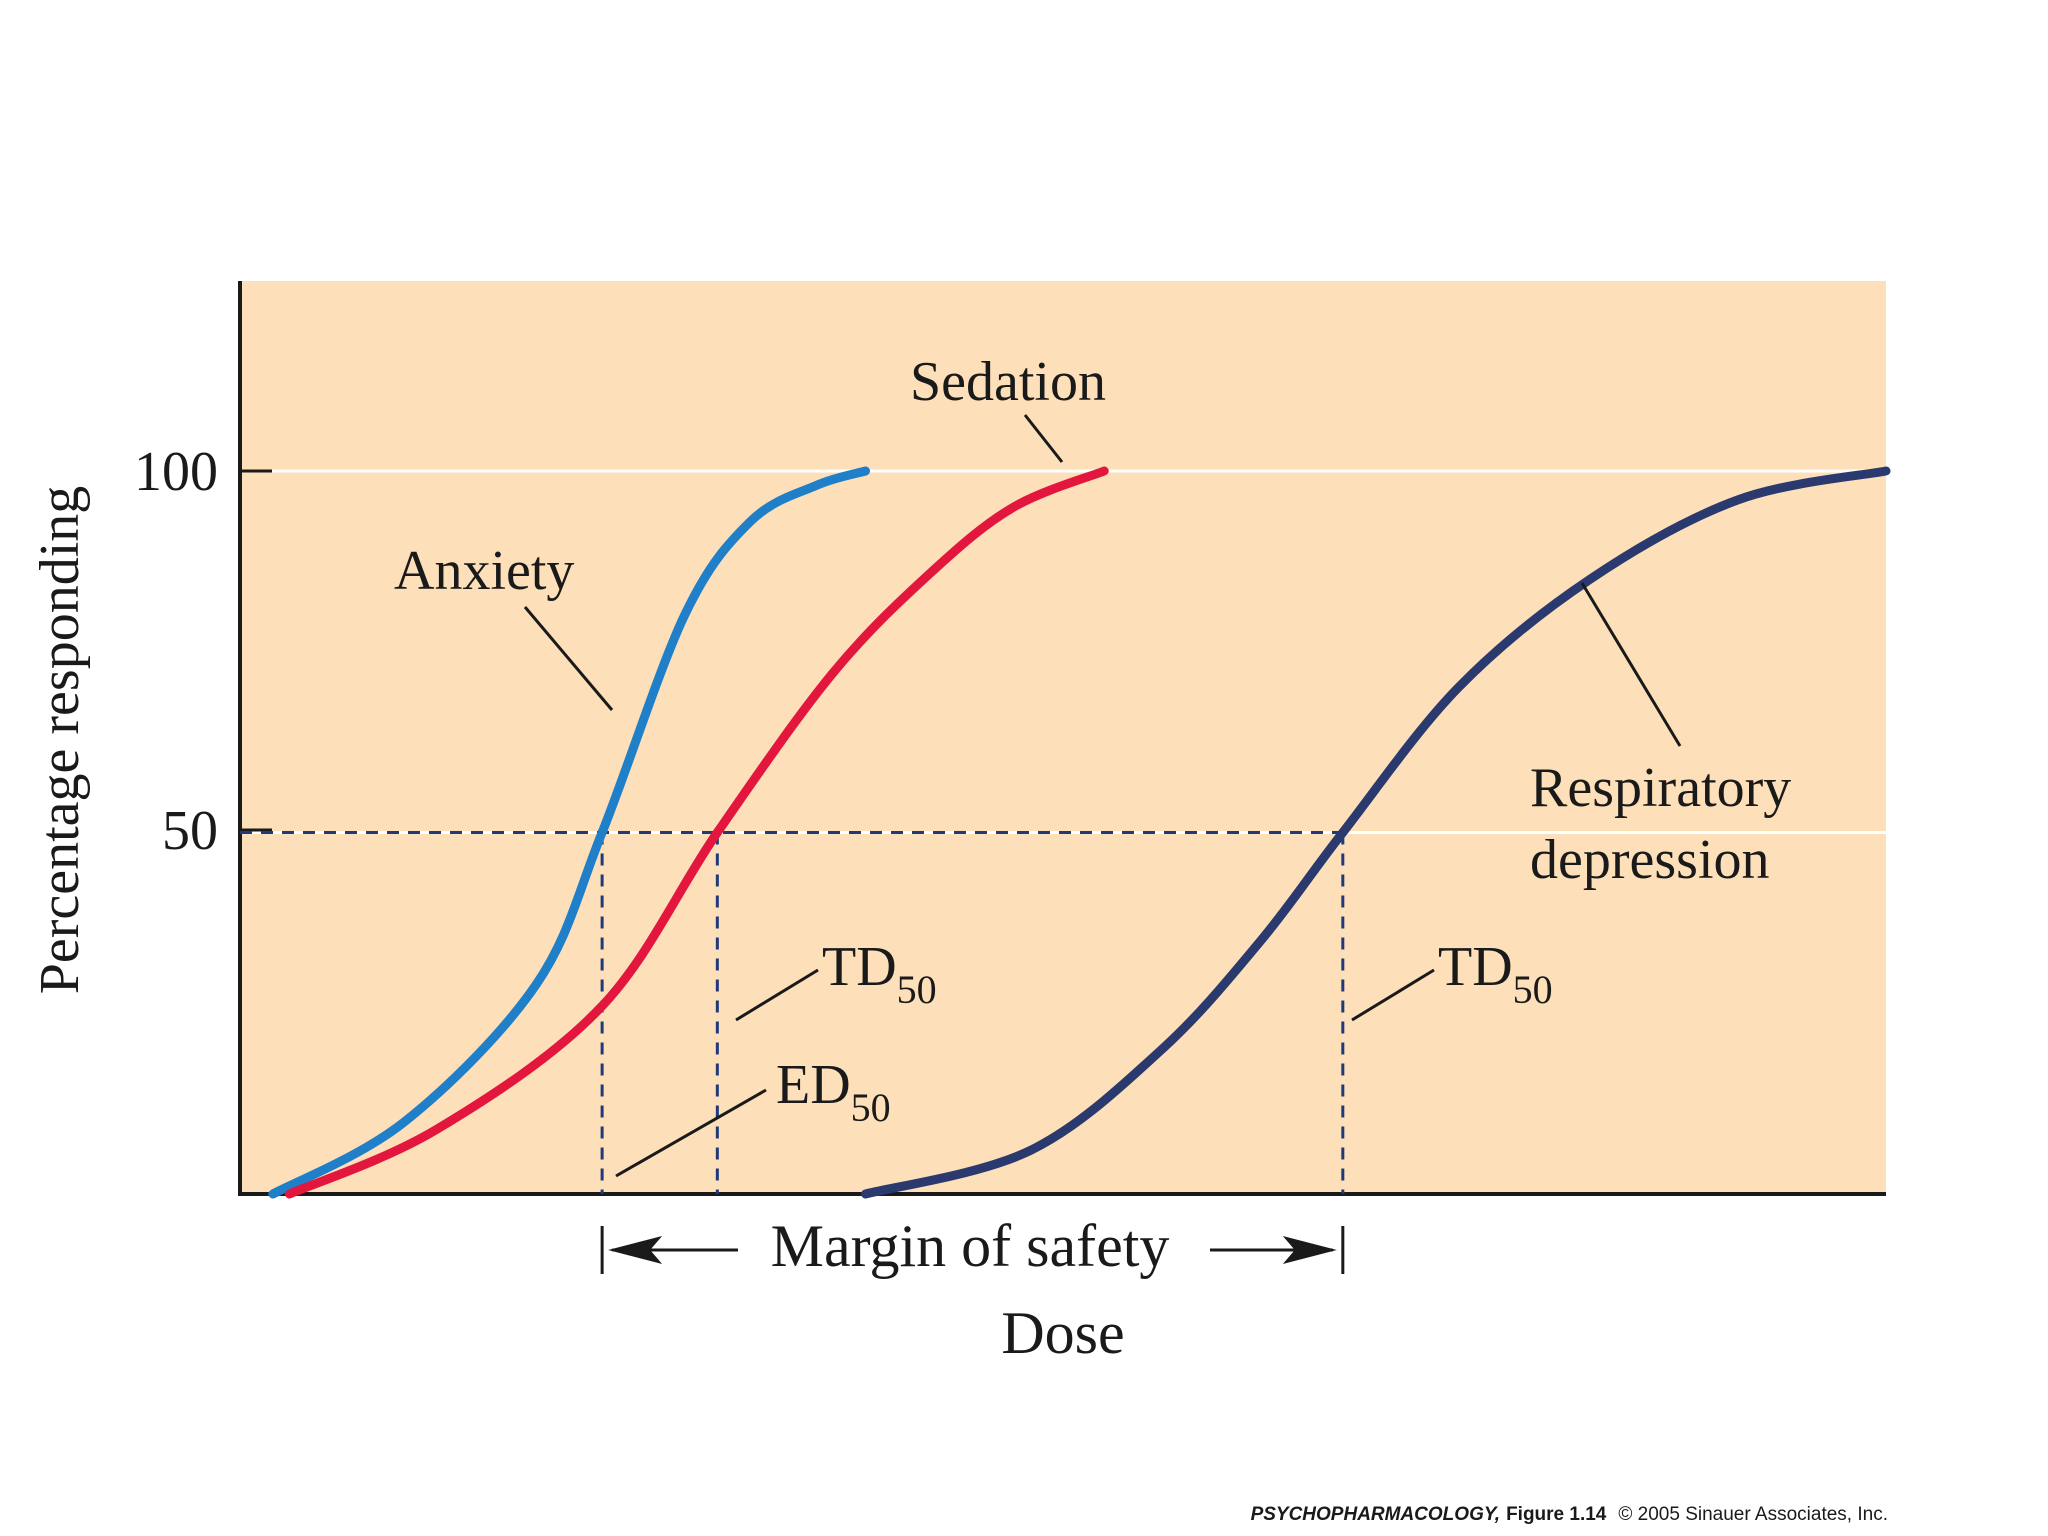  I want to click on y-tick-label-100: 100, so click(176, 472).